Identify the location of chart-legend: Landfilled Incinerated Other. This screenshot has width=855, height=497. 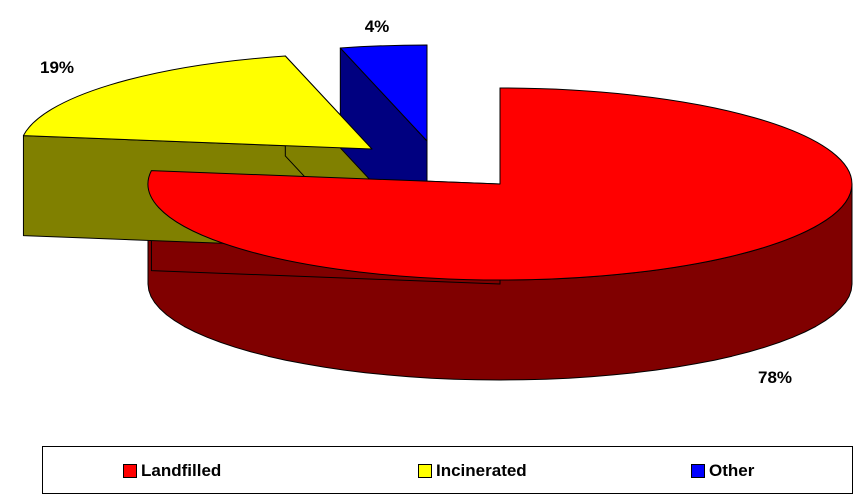
(447, 470).